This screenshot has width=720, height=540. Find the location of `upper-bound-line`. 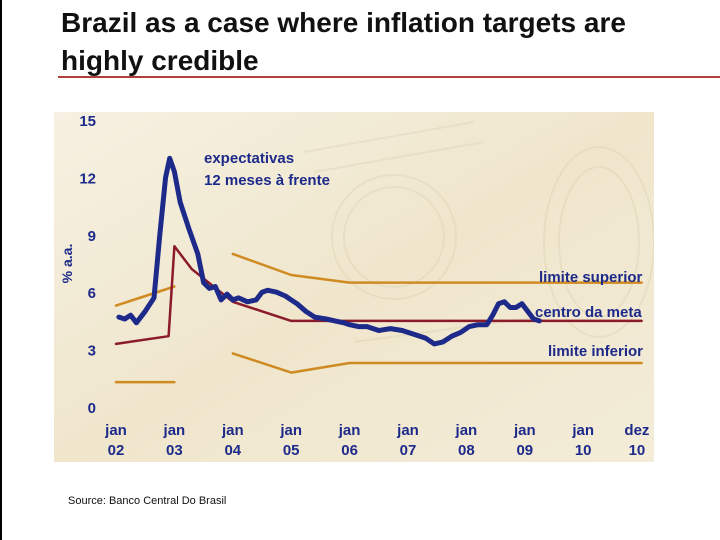

upper-bound-line is located at coordinates (437, 268).